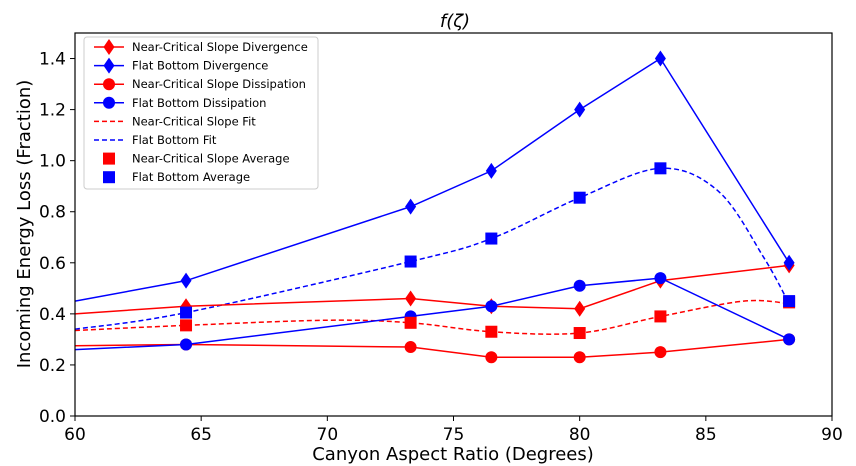 The height and width of the screenshot is (466, 856). What do you see at coordinates (57, 238) in the screenshot?
I see `y-axis: 0.0 0.2 0.4 0.6 0.8 1.0 1.2 1.4` at bounding box center [57, 238].